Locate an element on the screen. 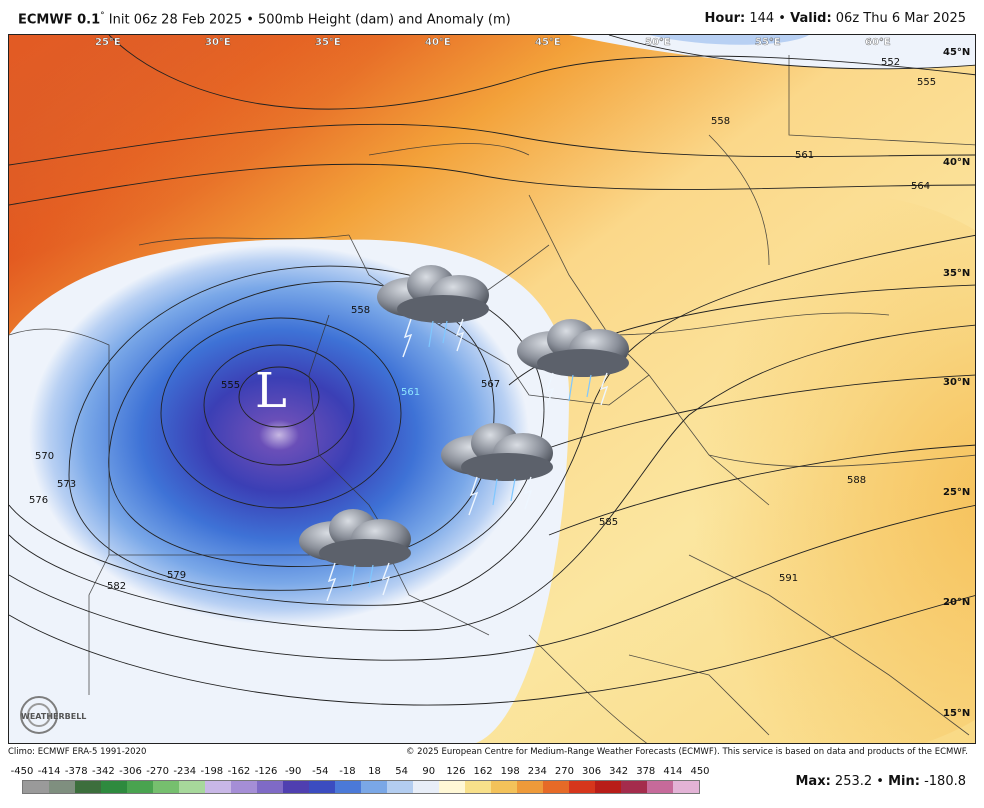  contour-label-576: 576 is located at coordinates (38, 500).